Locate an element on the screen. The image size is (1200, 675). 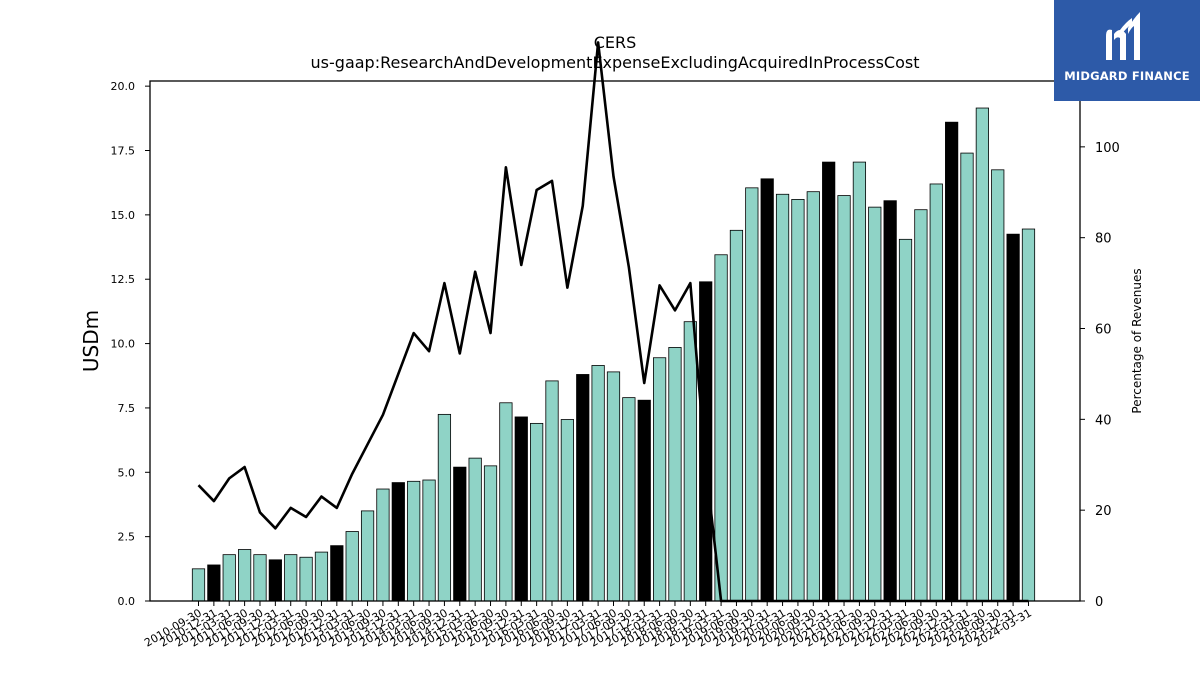
y-tick-label-right: 0 is located at coordinates (1099, 602).